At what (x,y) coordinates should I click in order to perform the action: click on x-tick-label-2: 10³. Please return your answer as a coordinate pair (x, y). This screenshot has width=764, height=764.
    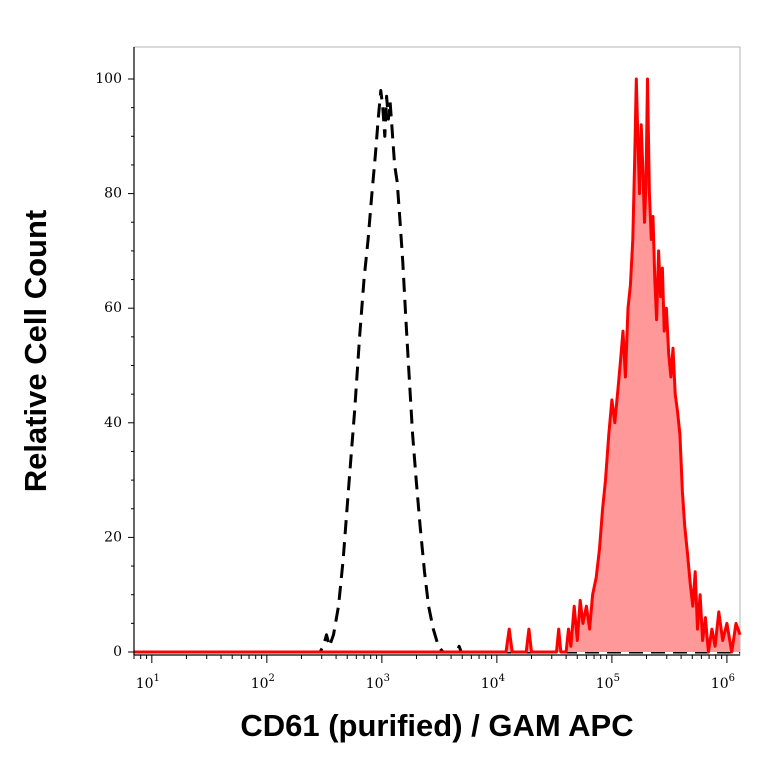
    Looking at the image, I should click on (378, 682).